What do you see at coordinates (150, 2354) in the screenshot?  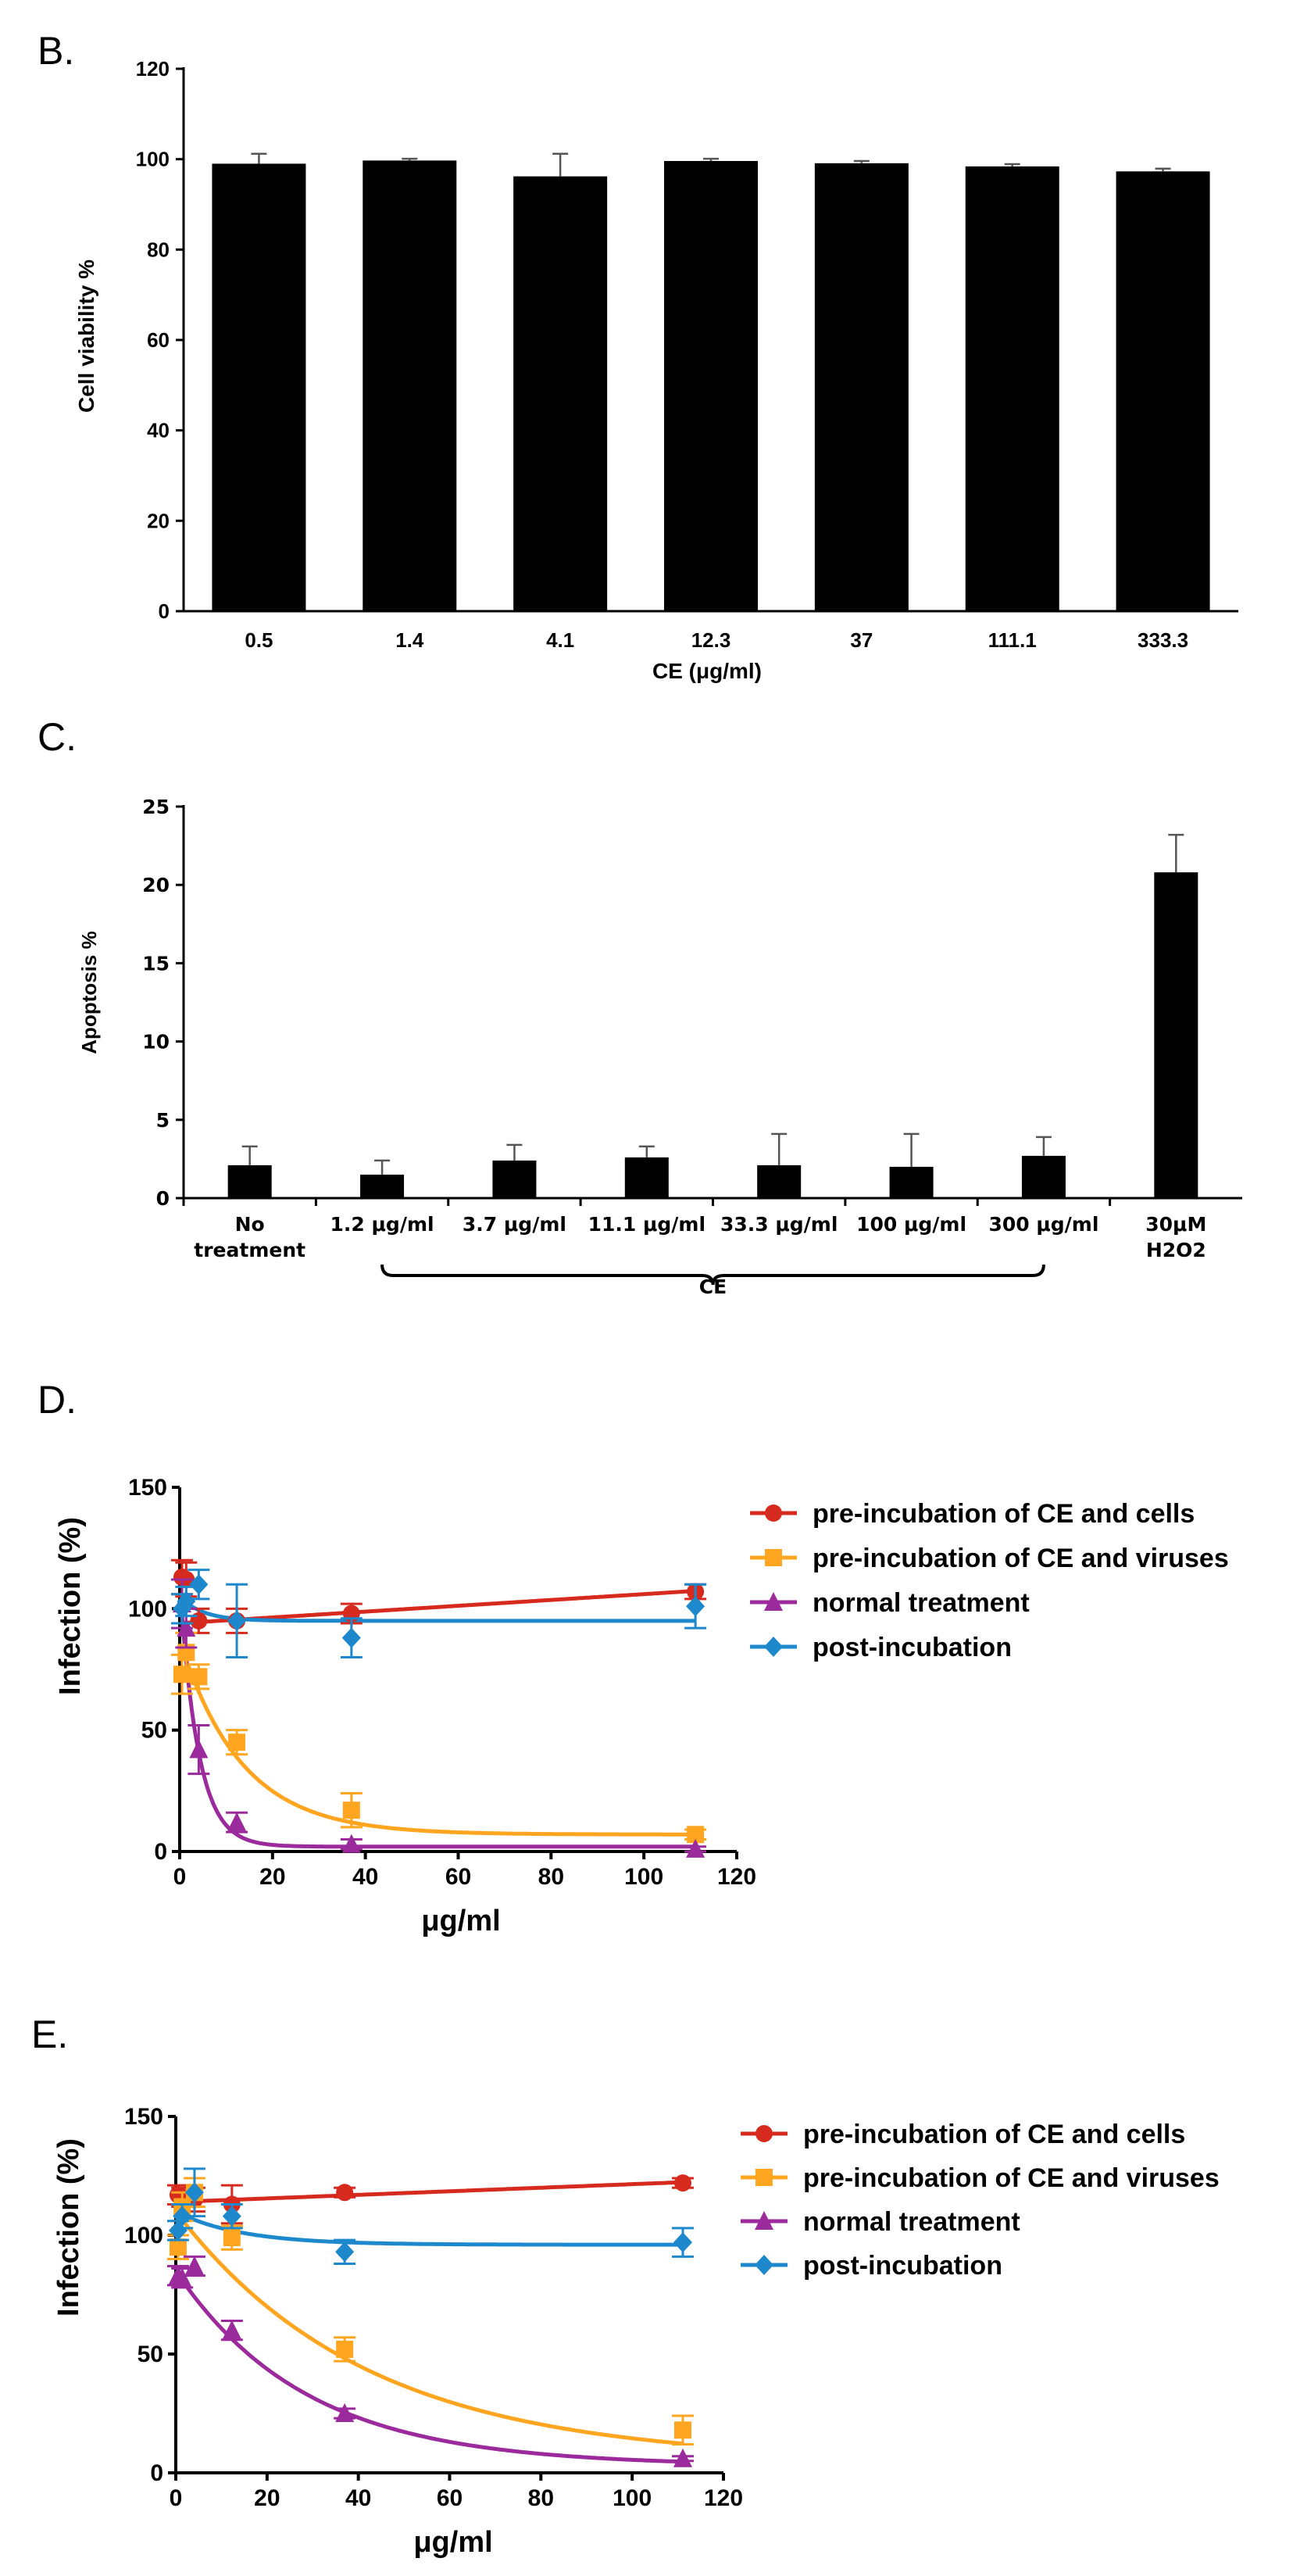 I see `y-tick-label: 50` at bounding box center [150, 2354].